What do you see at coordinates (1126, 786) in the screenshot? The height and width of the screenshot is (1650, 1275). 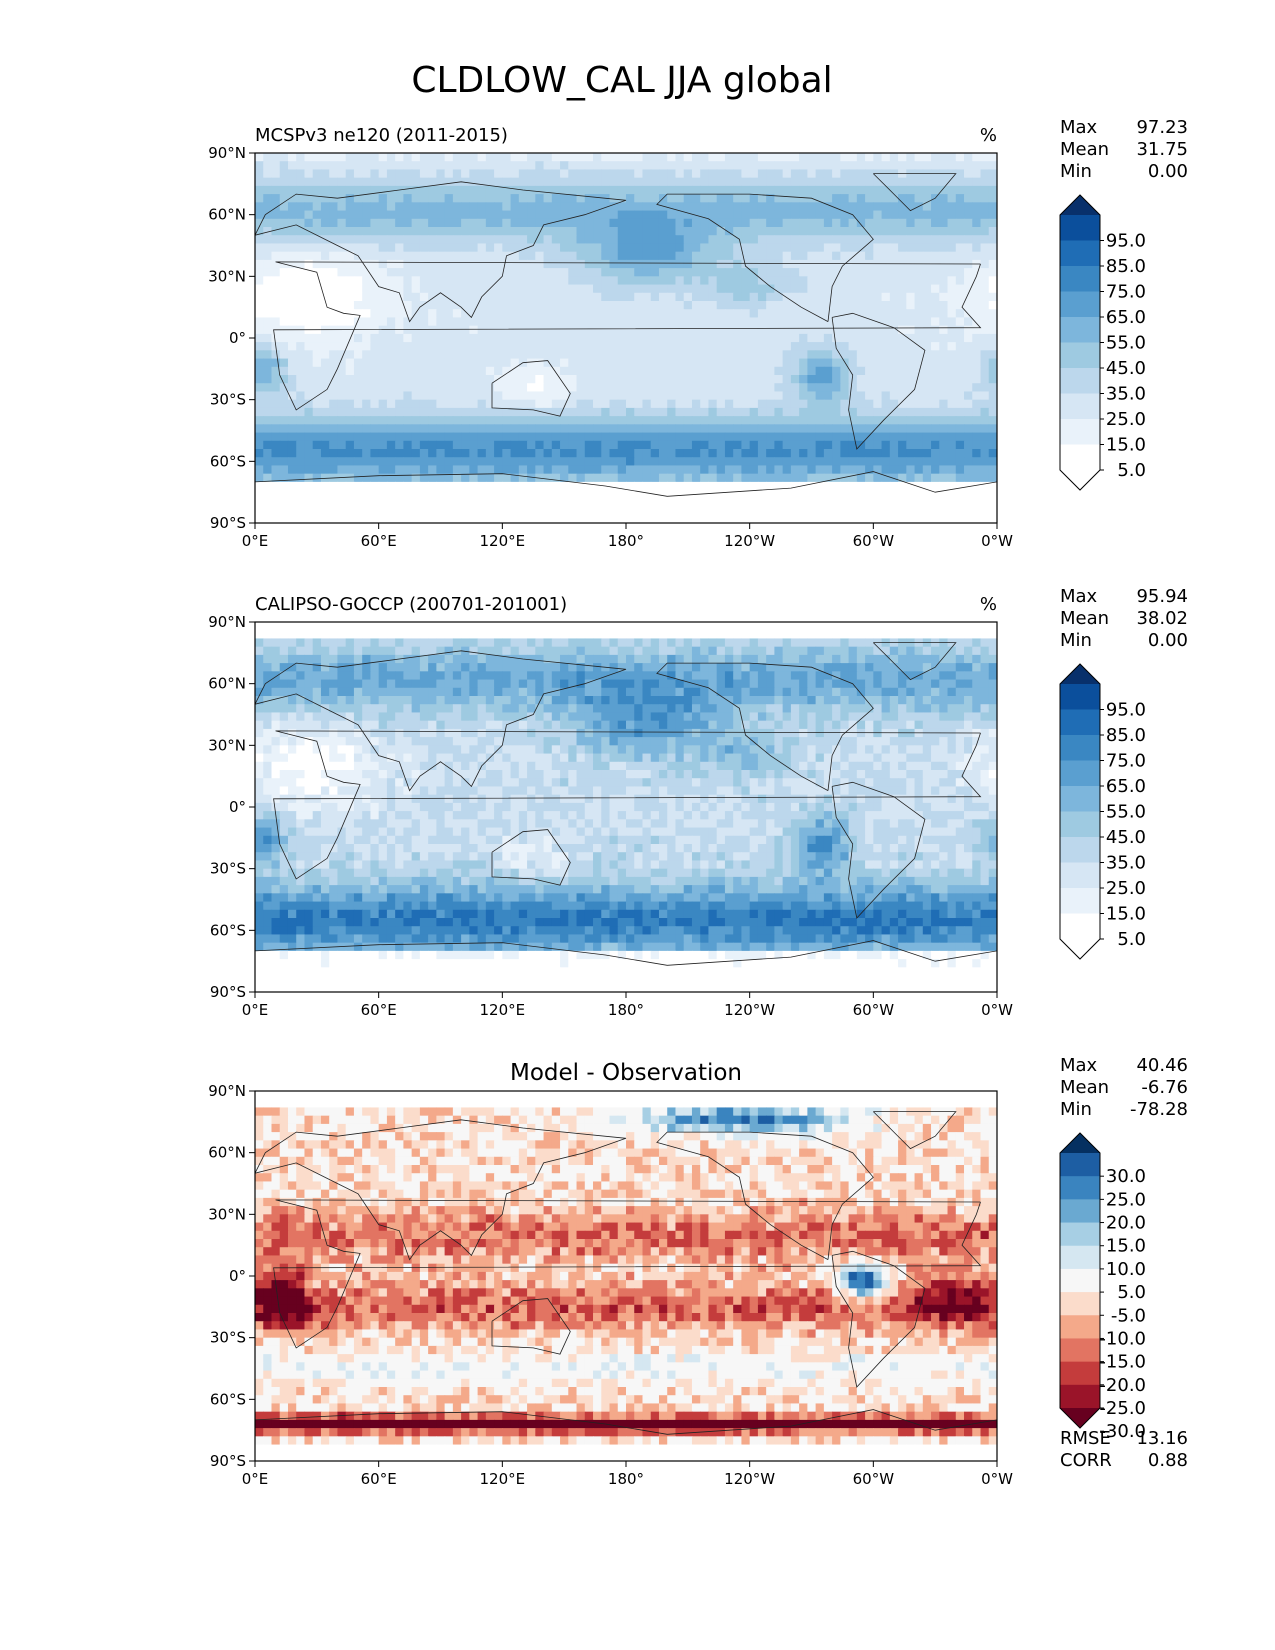 I see `colorbar-label: 65.0` at bounding box center [1126, 786].